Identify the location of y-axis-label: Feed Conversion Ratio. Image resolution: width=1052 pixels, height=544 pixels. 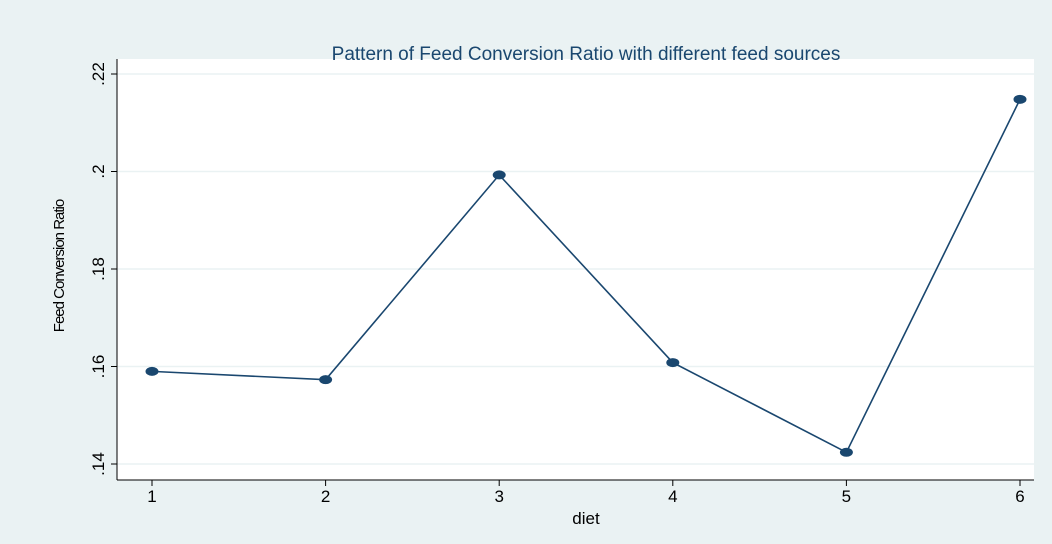
(59, 265).